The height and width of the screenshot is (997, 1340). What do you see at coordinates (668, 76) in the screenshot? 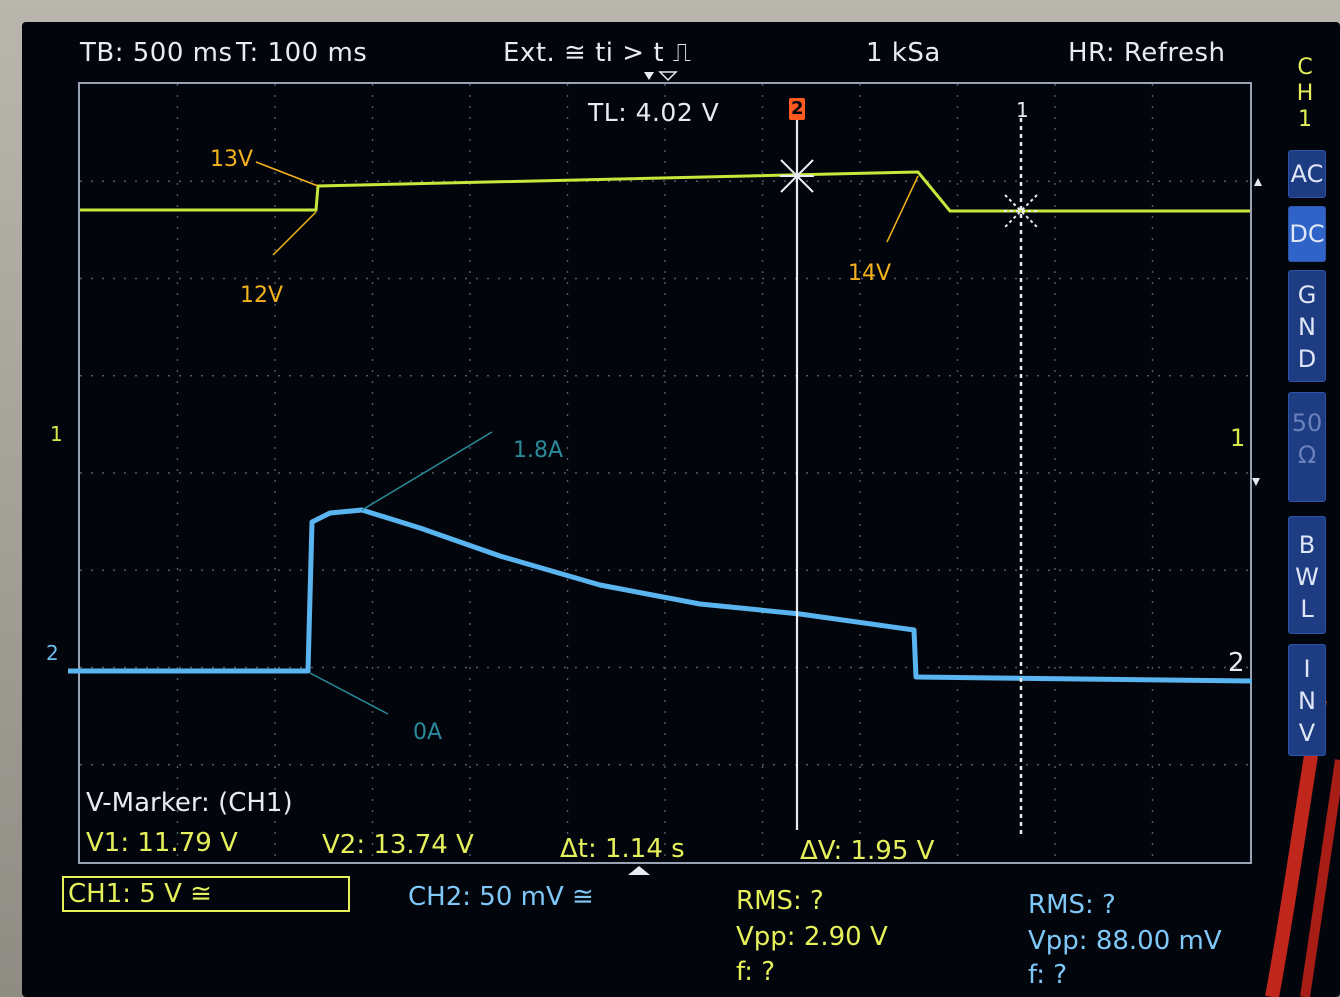
I see `trigger-offset-marker` at bounding box center [668, 76].